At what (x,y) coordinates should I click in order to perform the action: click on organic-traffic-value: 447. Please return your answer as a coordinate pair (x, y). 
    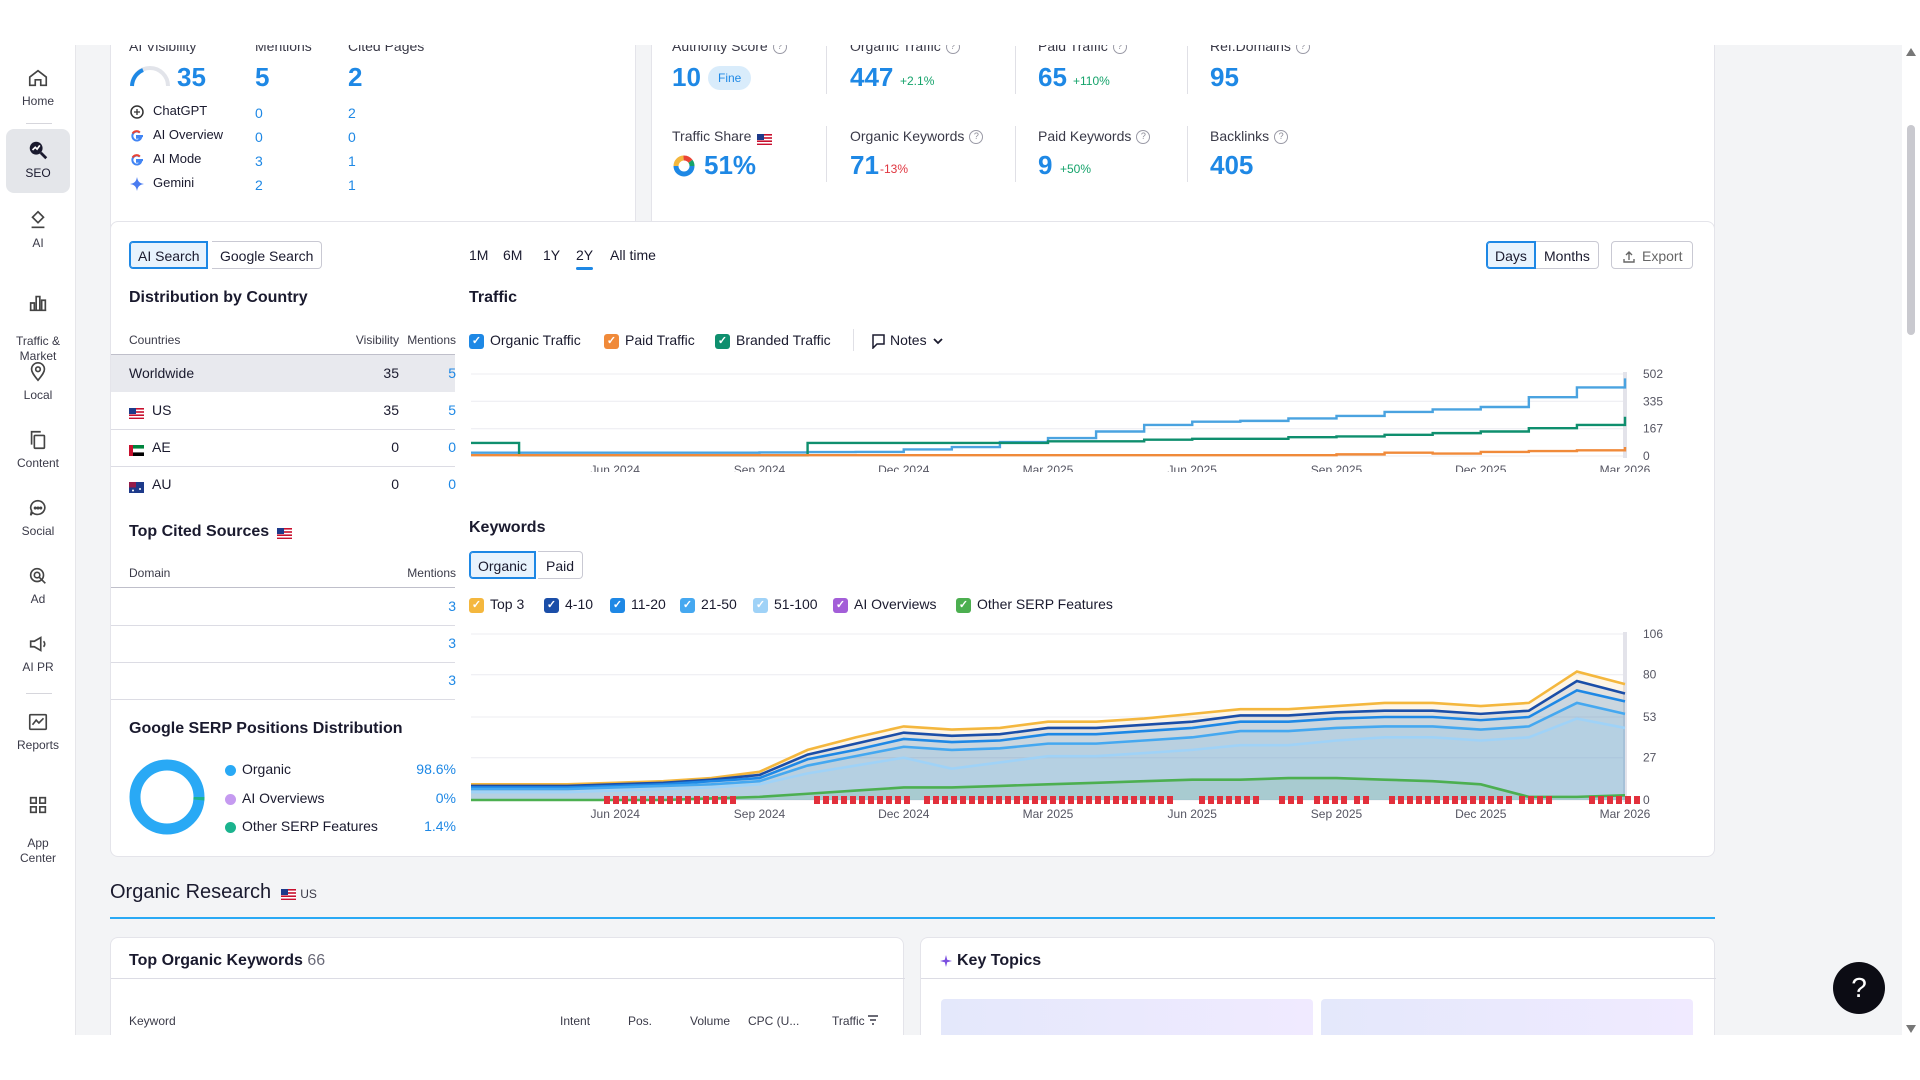
    Looking at the image, I should click on (872, 77).